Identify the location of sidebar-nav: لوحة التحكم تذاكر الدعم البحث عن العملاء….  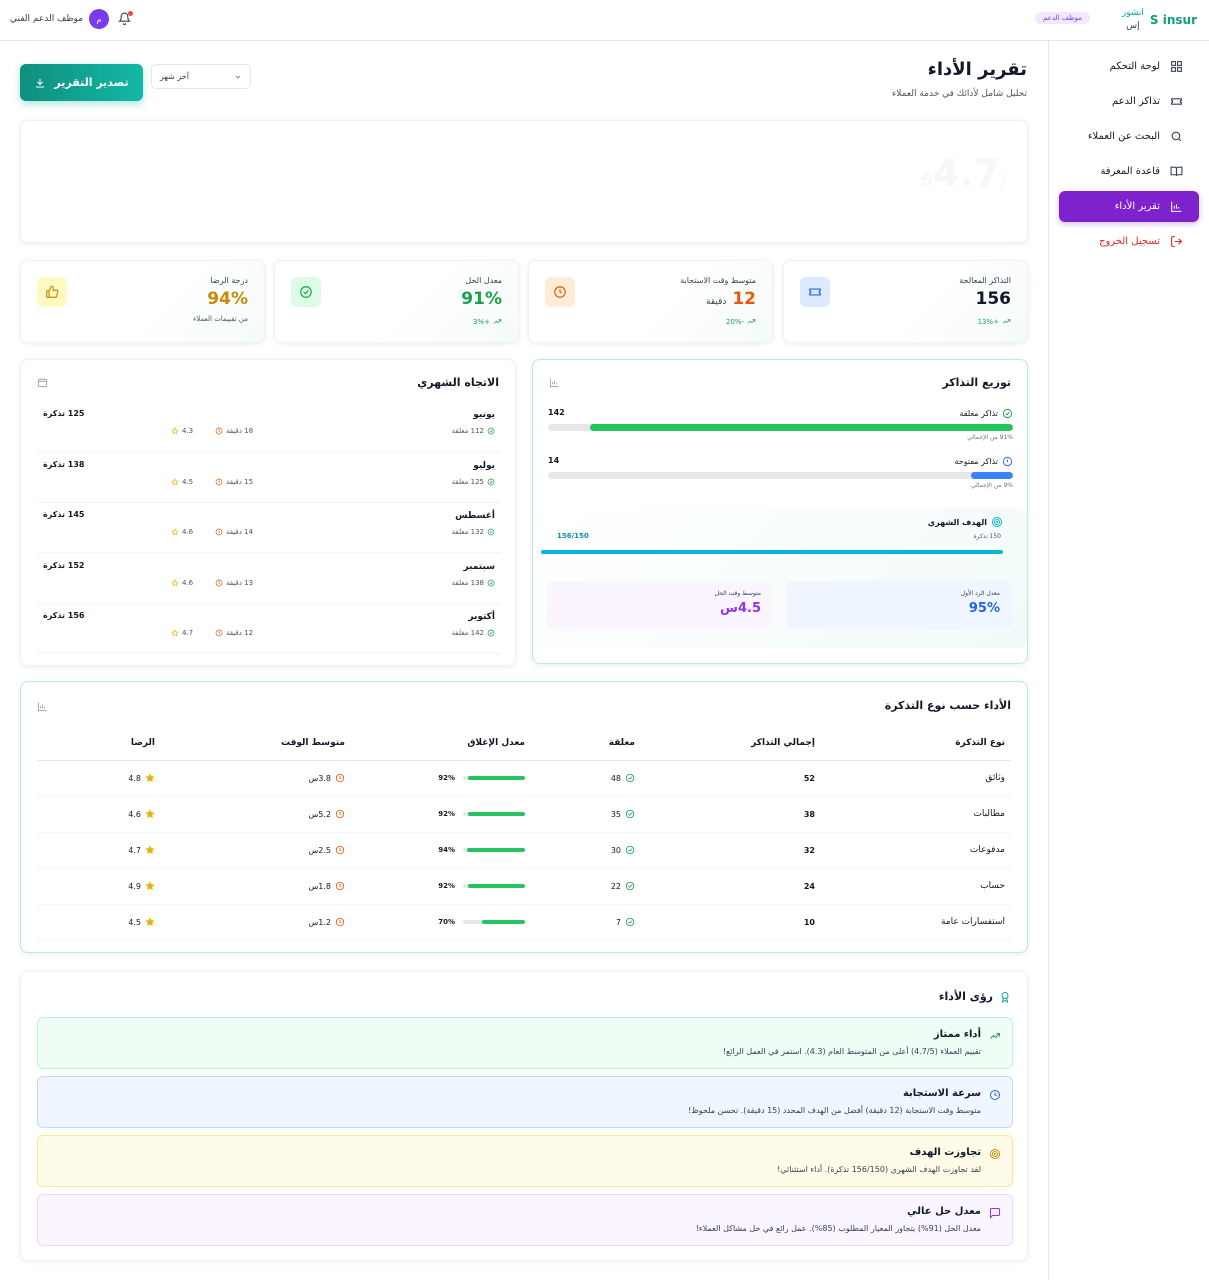
(1129, 149).